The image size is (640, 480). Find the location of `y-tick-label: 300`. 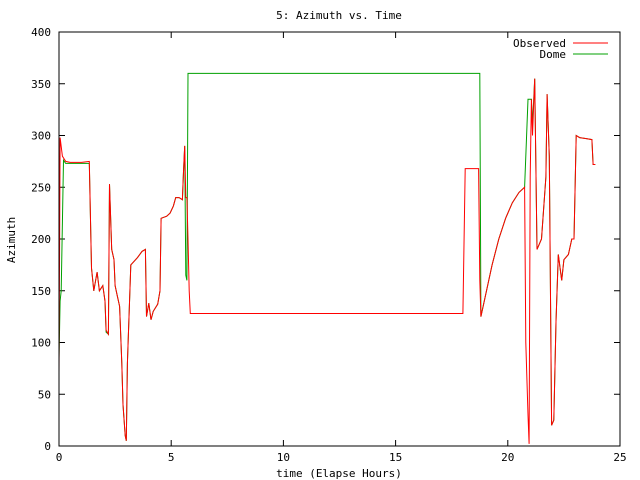

y-tick-label: 300 is located at coordinates (41, 136).